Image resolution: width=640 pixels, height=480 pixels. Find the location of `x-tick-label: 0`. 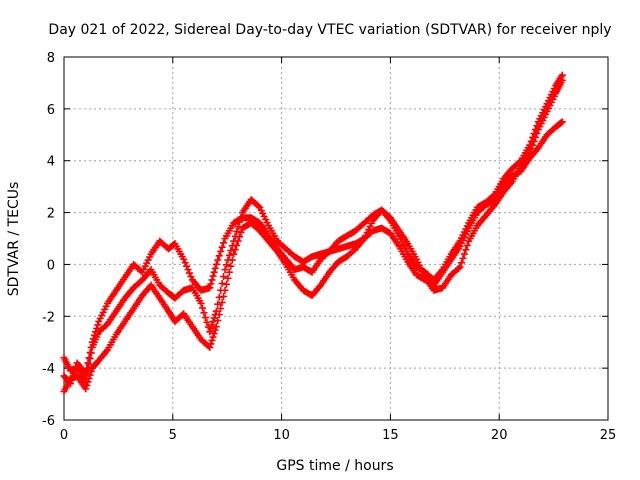

x-tick-label: 0 is located at coordinates (64, 435).